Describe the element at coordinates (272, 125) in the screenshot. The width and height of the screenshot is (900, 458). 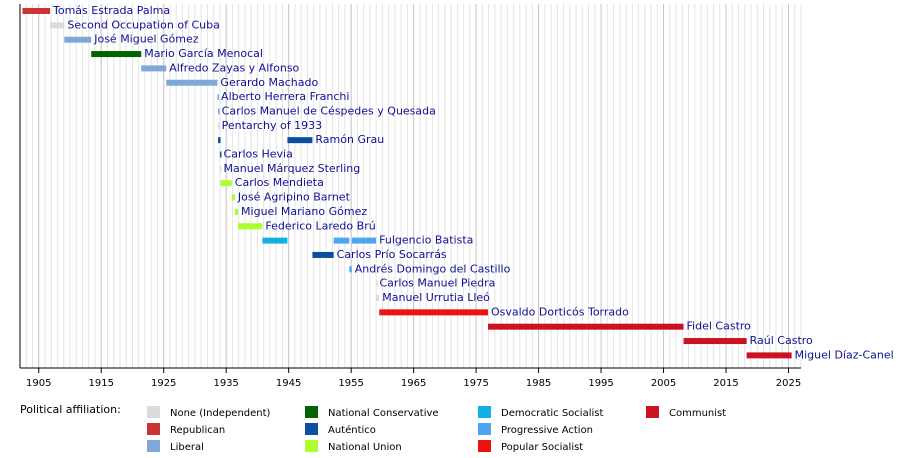
I see `row-label: Pentarchy of 1933` at that location.